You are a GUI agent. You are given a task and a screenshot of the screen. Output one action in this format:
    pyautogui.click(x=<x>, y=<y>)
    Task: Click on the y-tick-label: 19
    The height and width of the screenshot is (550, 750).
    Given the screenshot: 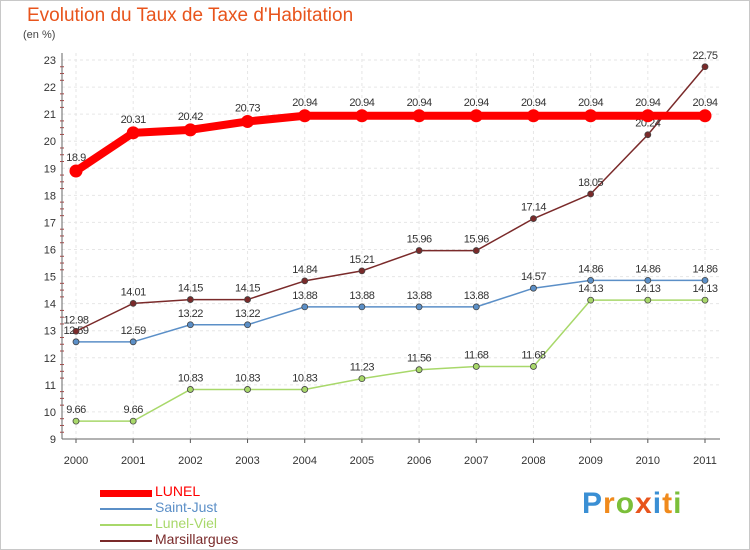 What is the action you would take?
    pyautogui.click(x=50, y=169)
    